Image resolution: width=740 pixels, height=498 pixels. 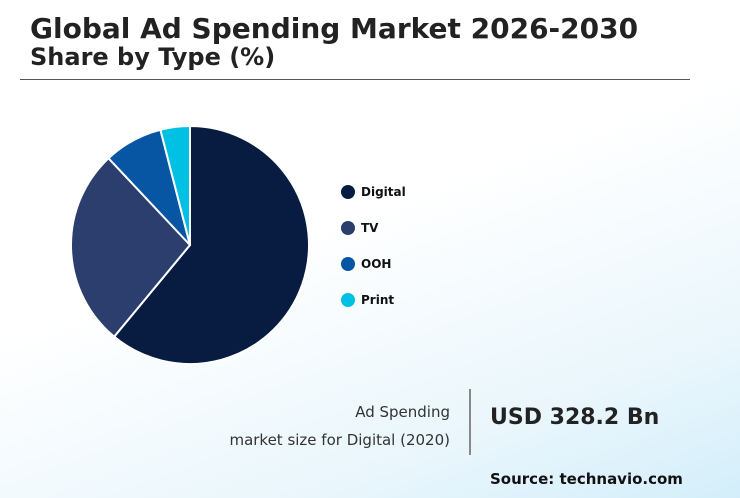 What do you see at coordinates (370, 228) in the screenshot?
I see `legend-label: TV` at bounding box center [370, 228].